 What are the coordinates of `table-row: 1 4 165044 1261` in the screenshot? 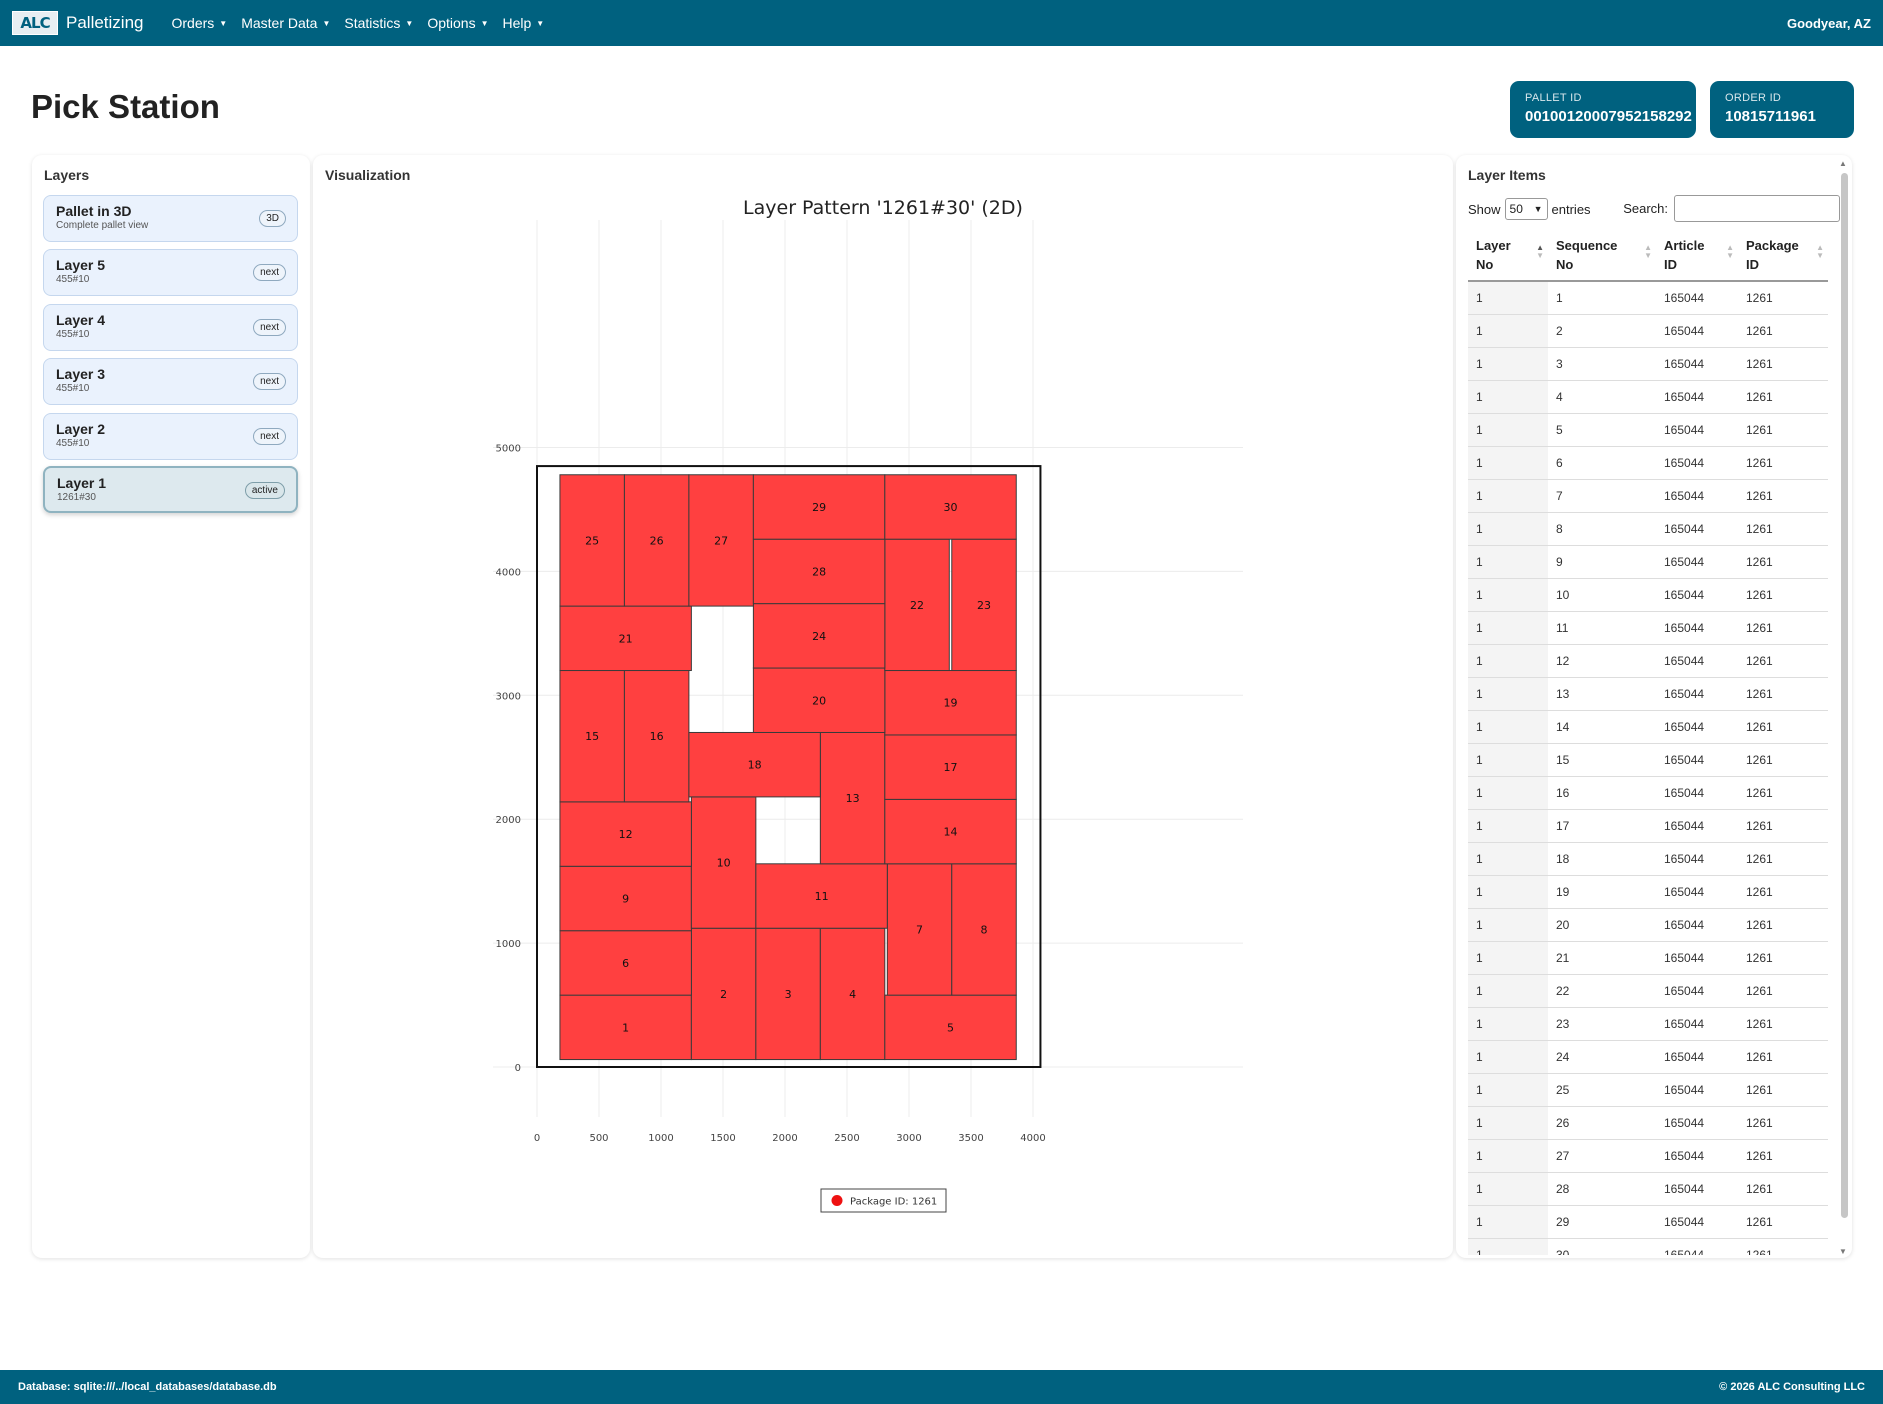 It's located at (1648, 397).